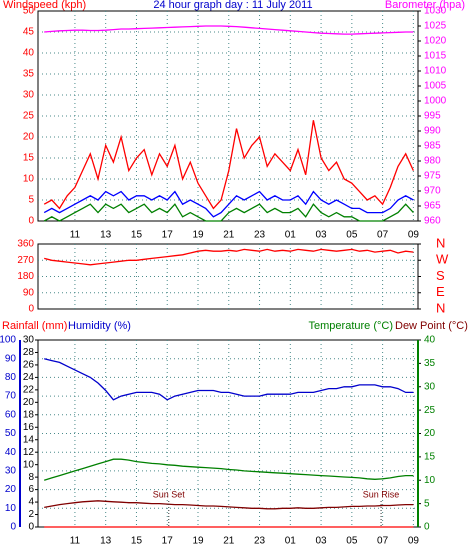 This screenshot has height=555, width=468. I want to click on y2-tick-label: S, so click(440, 275).